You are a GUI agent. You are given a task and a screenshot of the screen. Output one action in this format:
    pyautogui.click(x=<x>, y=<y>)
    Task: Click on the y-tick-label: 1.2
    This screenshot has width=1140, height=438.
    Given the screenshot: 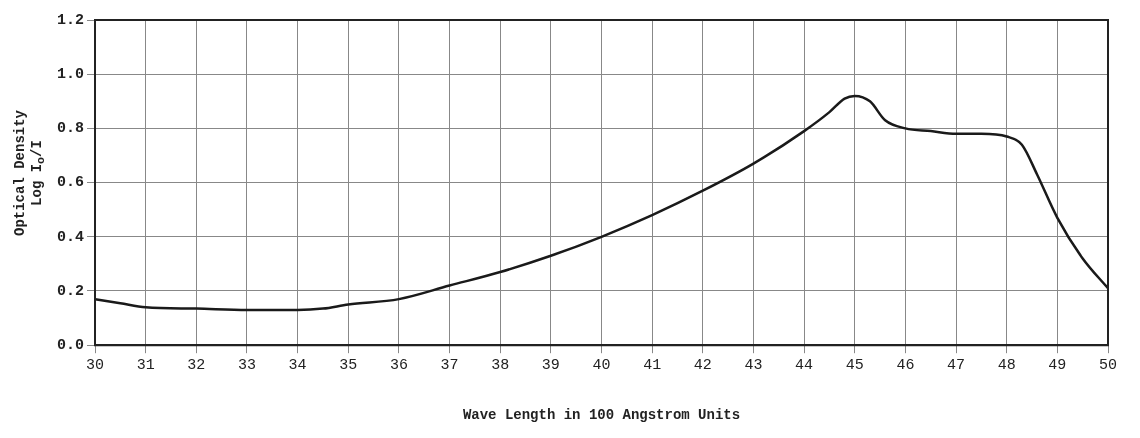 What is the action you would take?
    pyautogui.click(x=70, y=20)
    